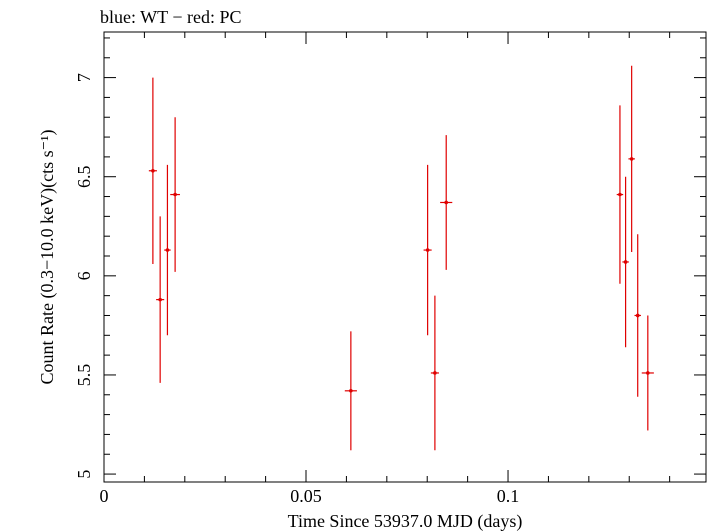  What do you see at coordinates (508, 496) in the screenshot?
I see `x-tick-label: 0.1` at bounding box center [508, 496].